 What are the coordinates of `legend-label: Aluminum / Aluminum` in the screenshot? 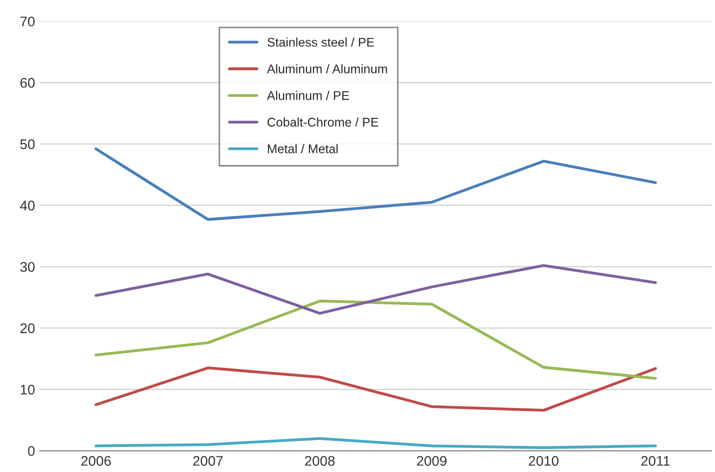 It's located at (326, 69).